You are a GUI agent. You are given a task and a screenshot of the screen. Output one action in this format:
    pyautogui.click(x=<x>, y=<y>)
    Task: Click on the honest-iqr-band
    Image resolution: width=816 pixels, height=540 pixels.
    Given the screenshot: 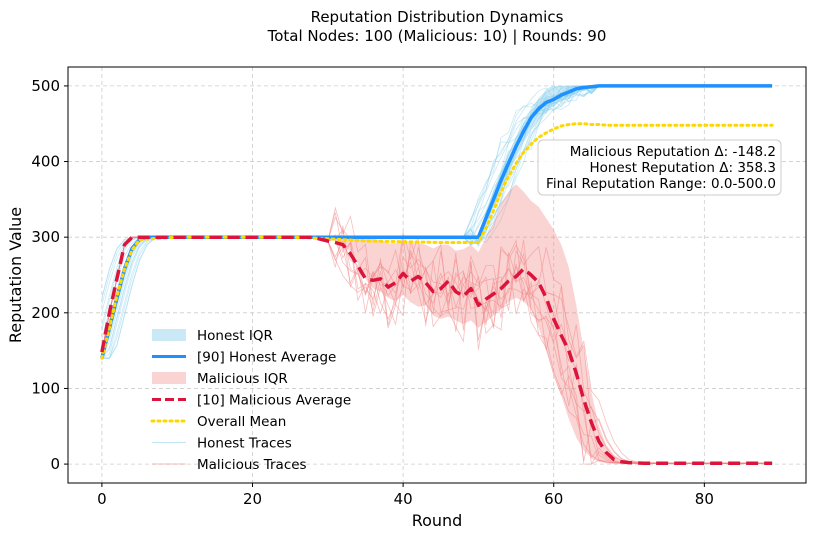 What is the action you would take?
    pyautogui.click(x=538, y=161)
    